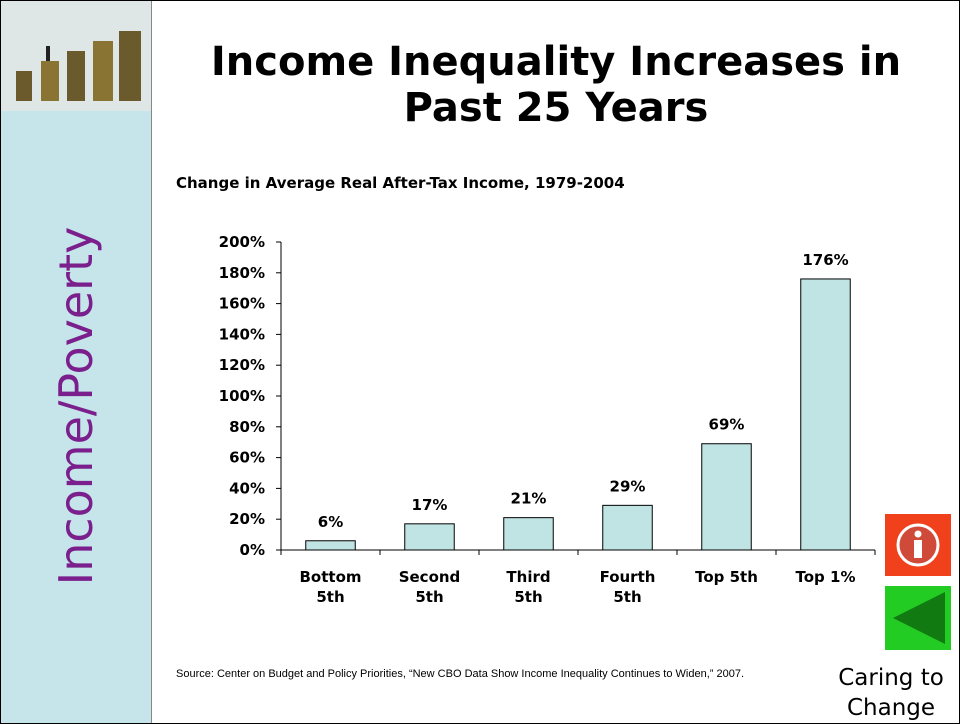 Image resolution: width=960 pixels, height=724 pixels. Describe the element at coordinates (242, 396) in the screenshot. I see `y-tick-label: 100%` at that location.